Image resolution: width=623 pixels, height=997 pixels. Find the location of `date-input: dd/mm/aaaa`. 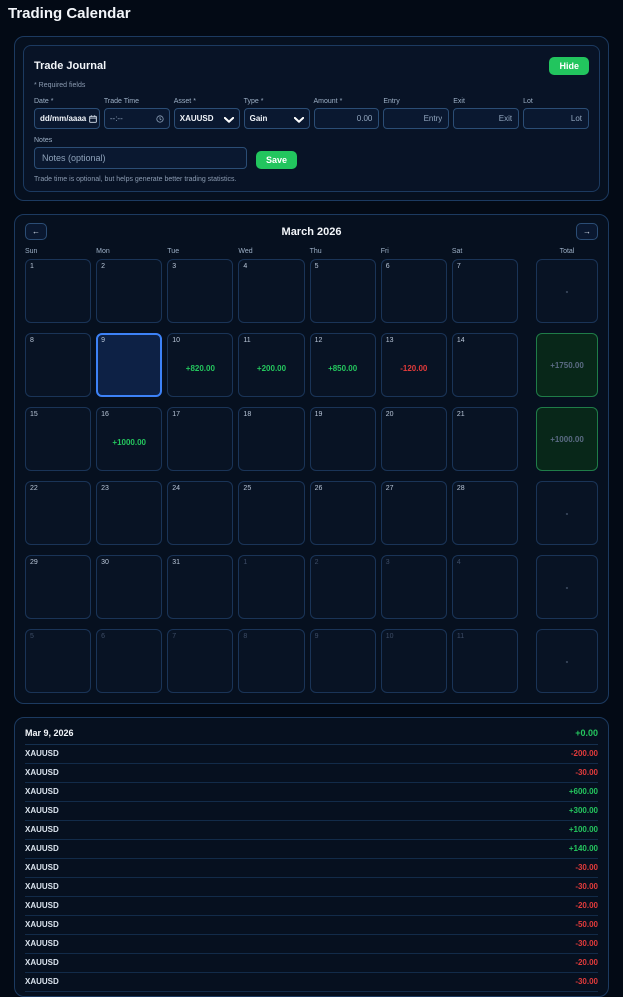

date-input: dd/mm/aaaa is located at coordinates (67, 118).